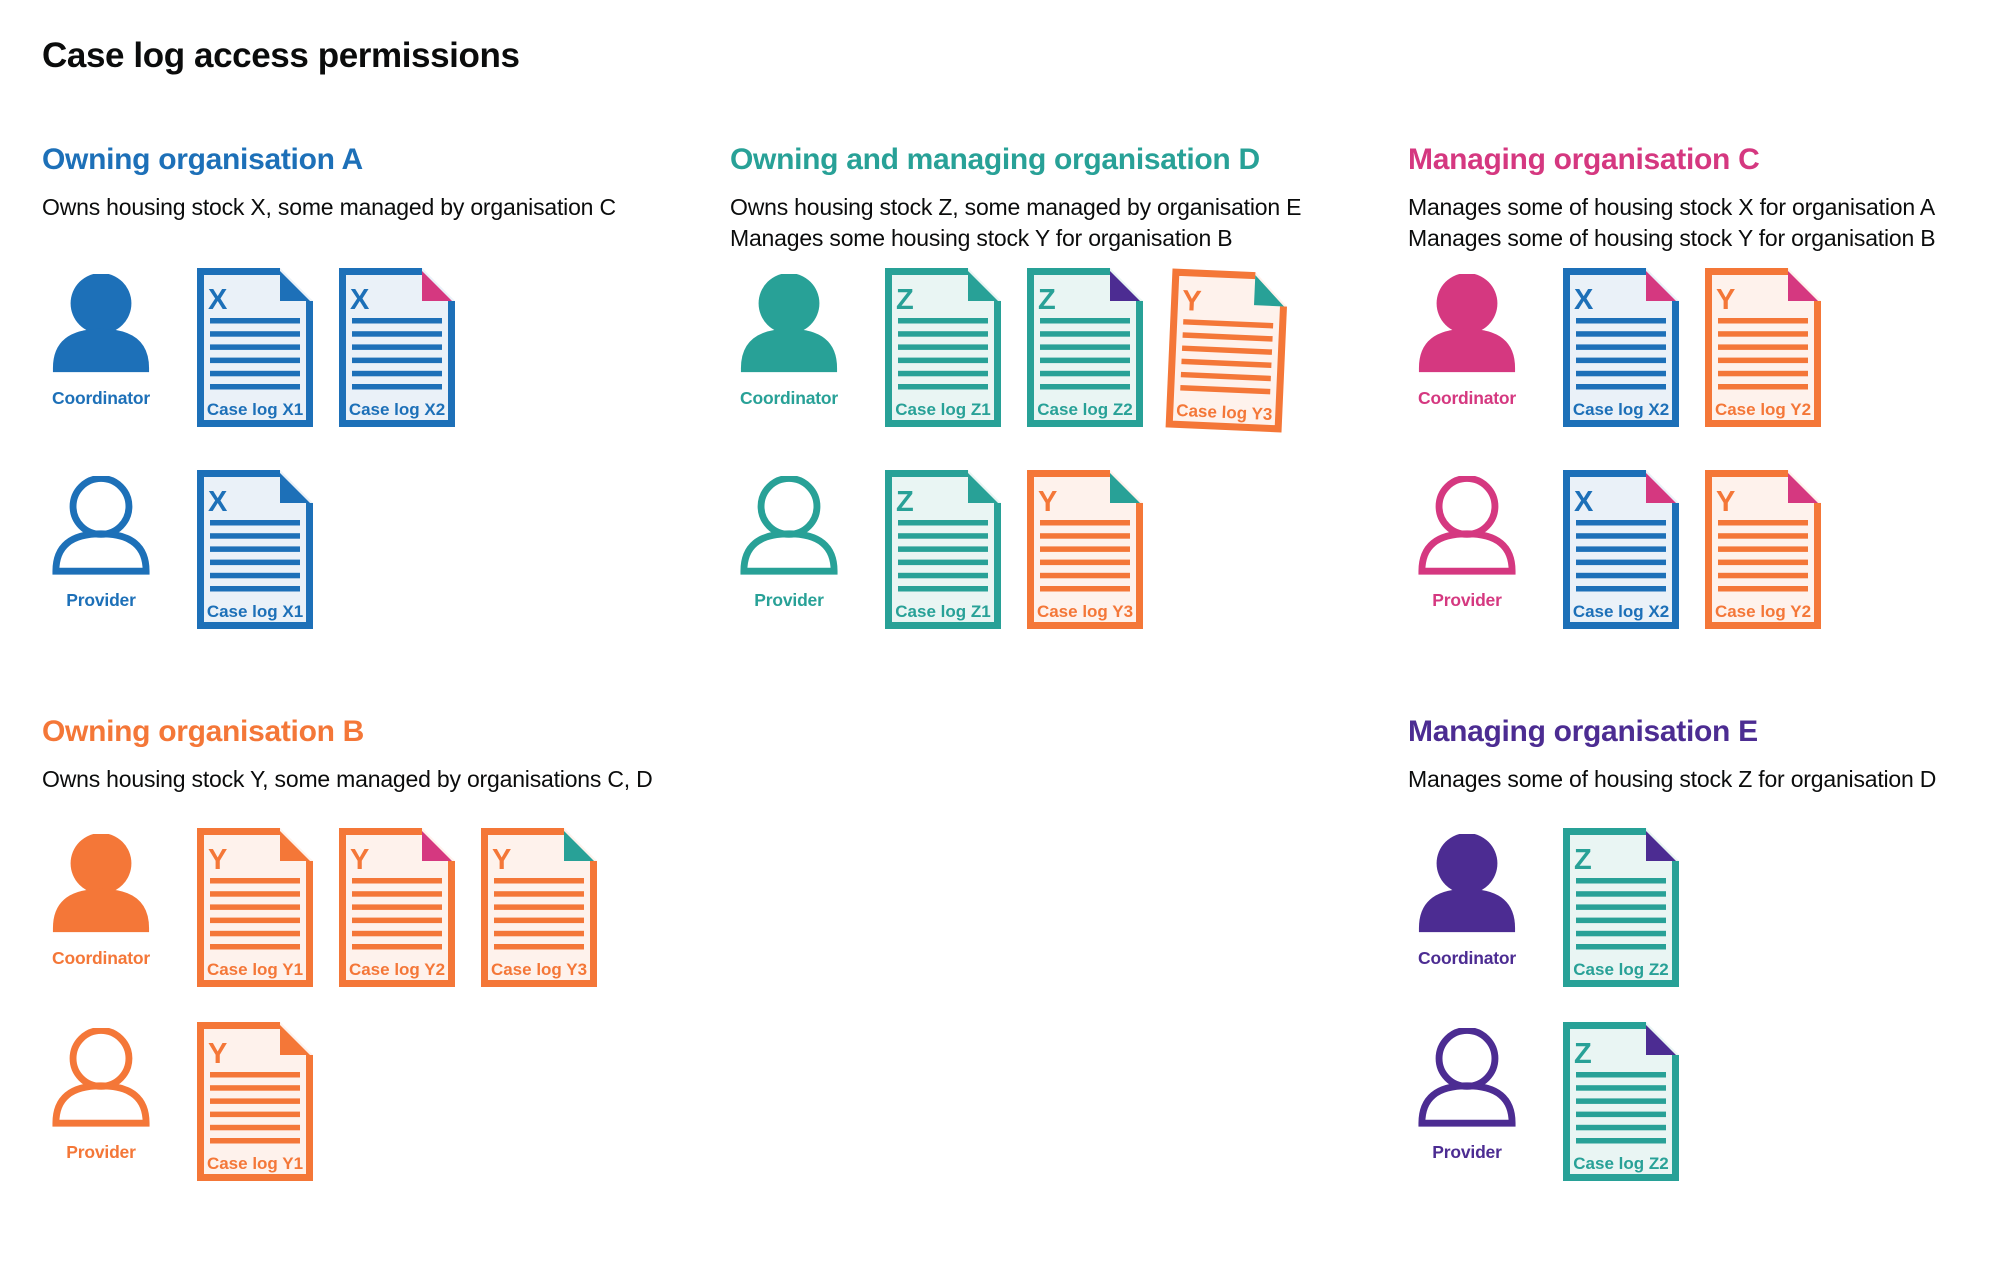 The height and width of the screenshot is (1280, 2000). I want to click on coordinator-row: Coordinator X Case log X1 X Case log X2, so click(248, 347).